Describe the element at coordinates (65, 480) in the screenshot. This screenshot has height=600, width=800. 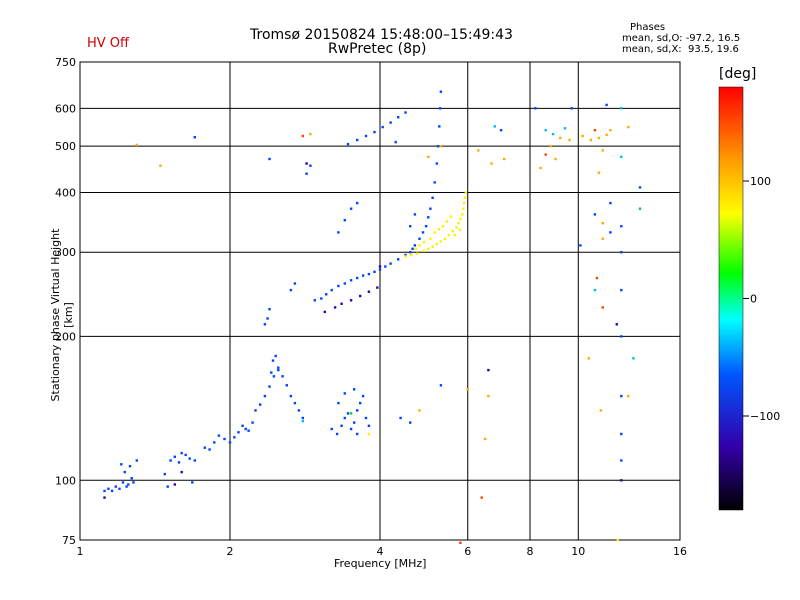
I see `y-tick-label: 100` at that location.